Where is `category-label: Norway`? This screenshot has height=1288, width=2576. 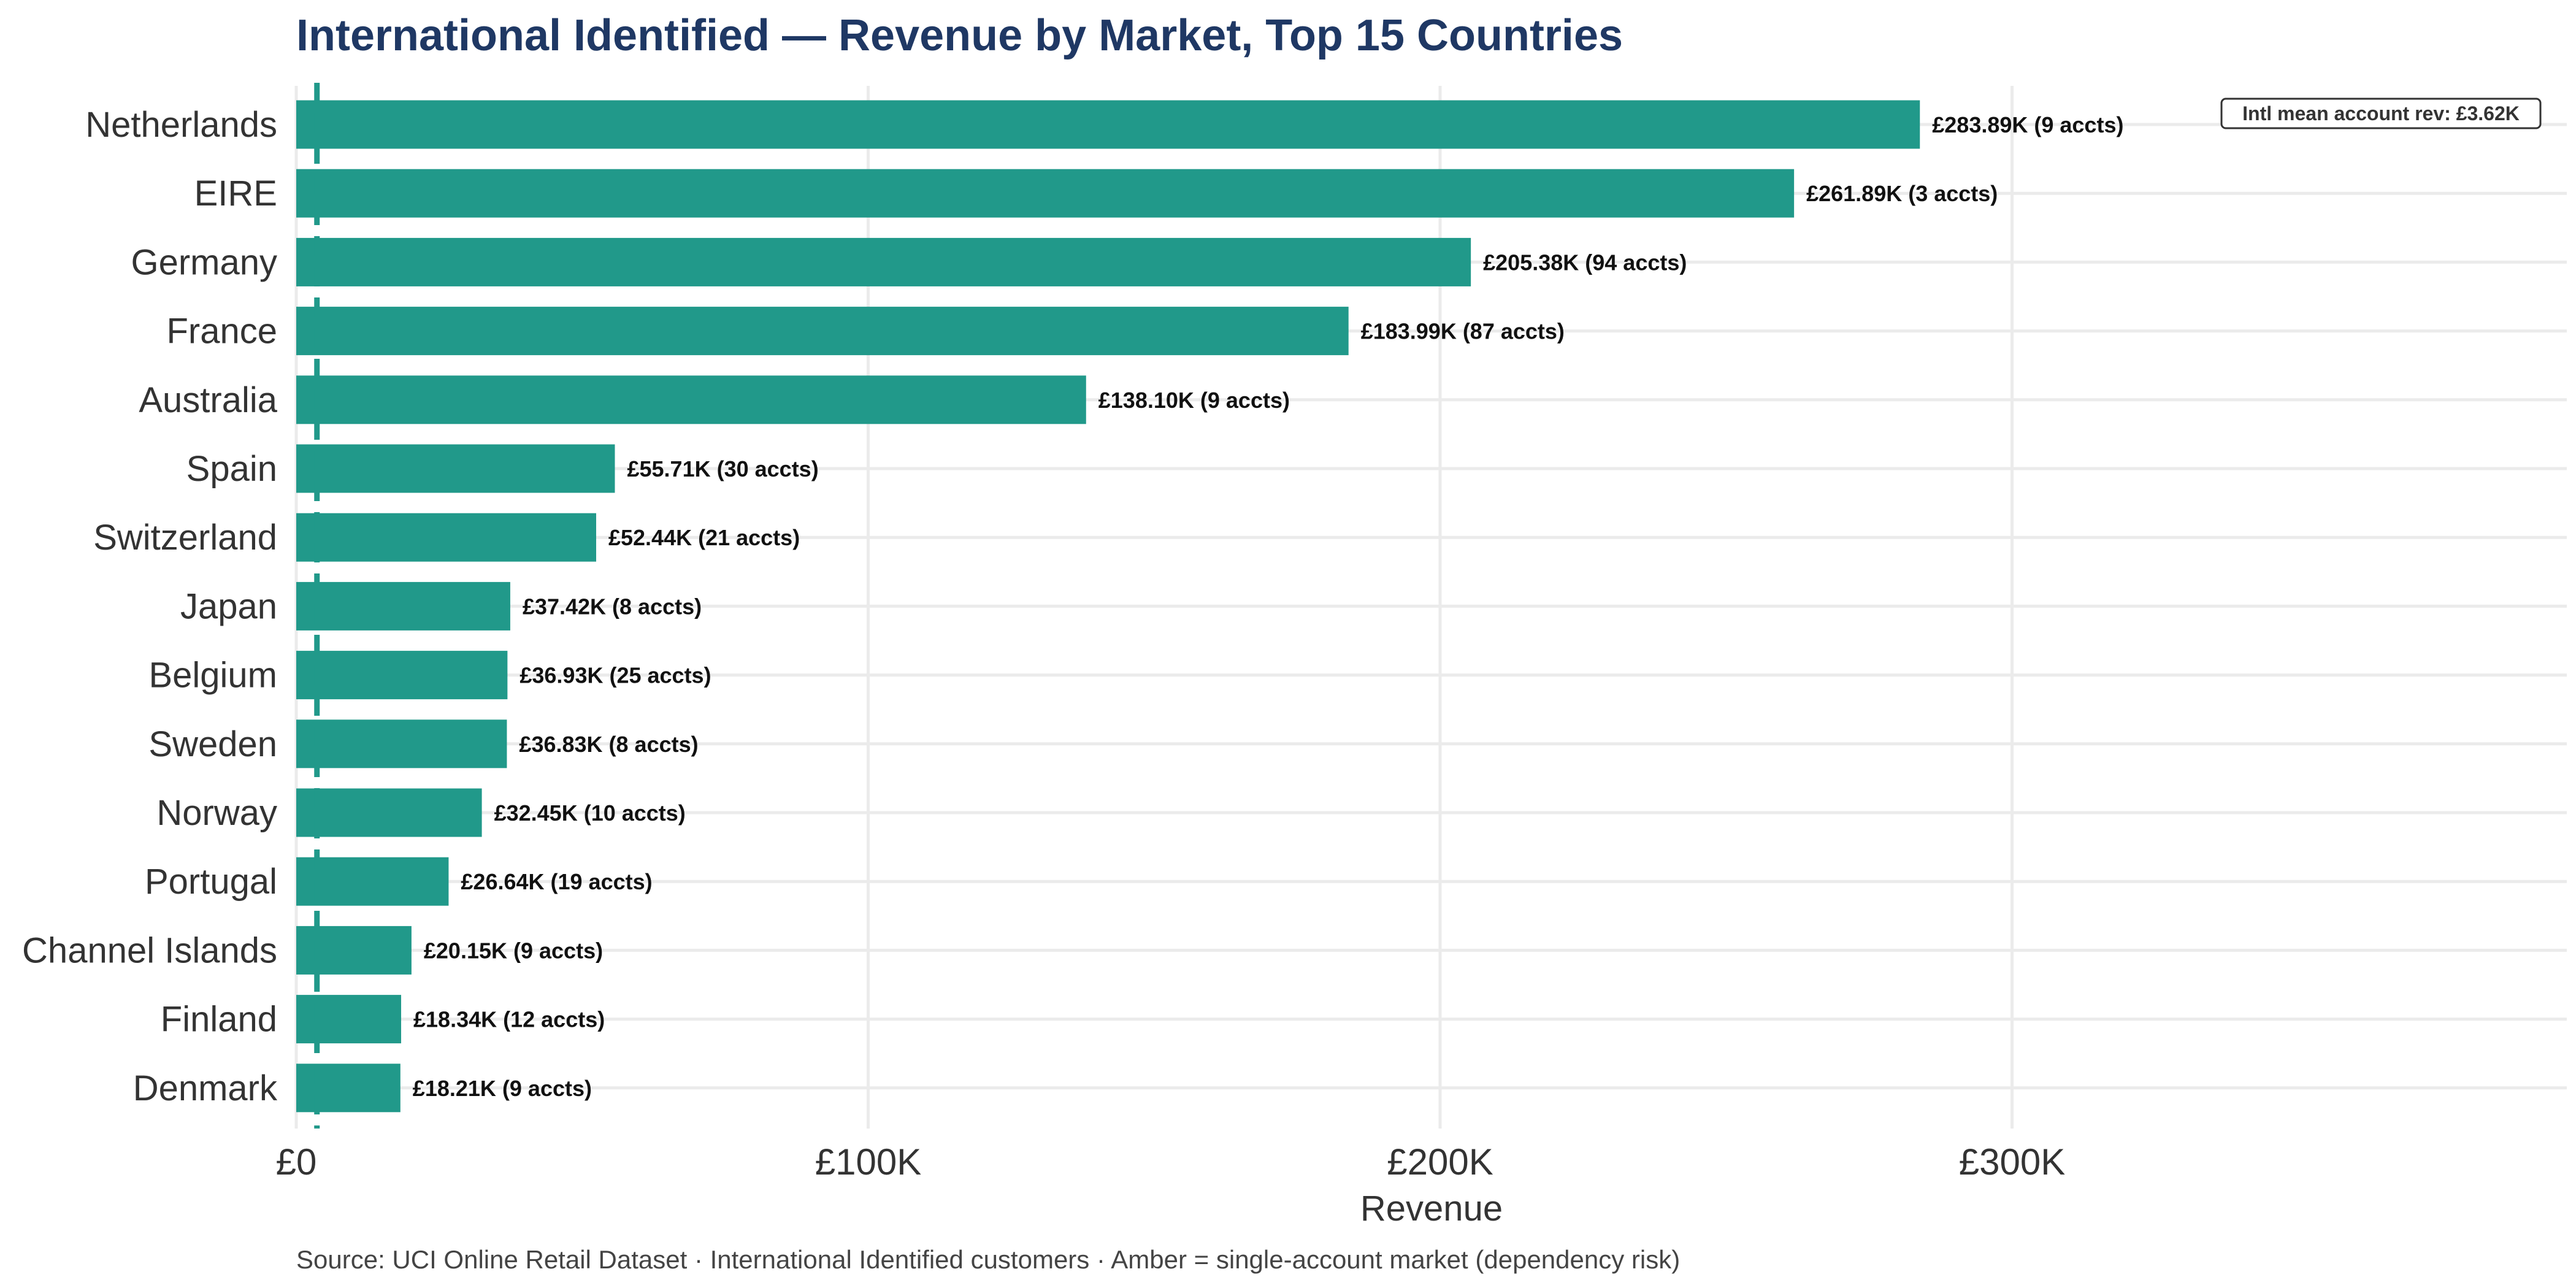 category-label: Norway is located at coordinates (216, 813).